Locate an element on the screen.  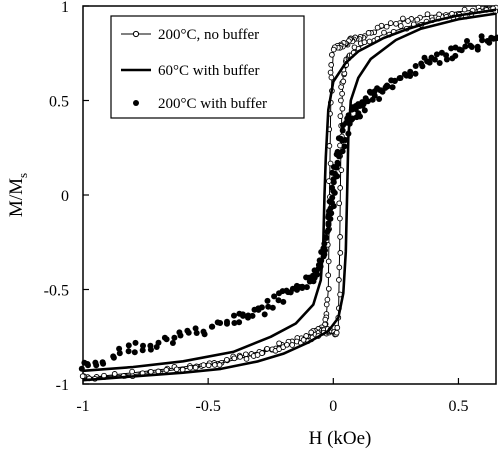
y-tick-label: -1 is located at coordinates (62, 385).